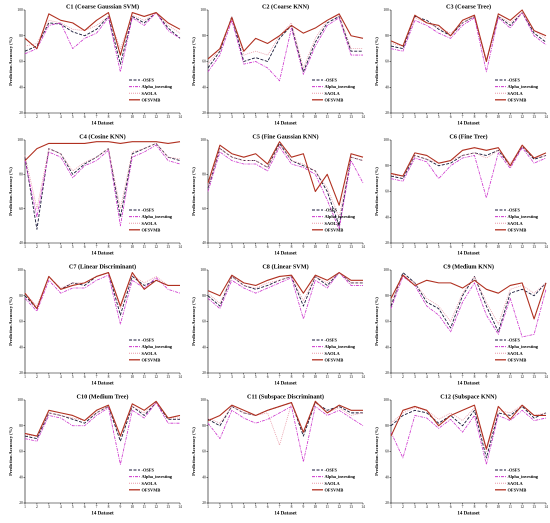 Image resolution: width=550 pixels, height=523 pixels. I want to click on chart-title: C3 (Coarse Tree), so click(468, 7).